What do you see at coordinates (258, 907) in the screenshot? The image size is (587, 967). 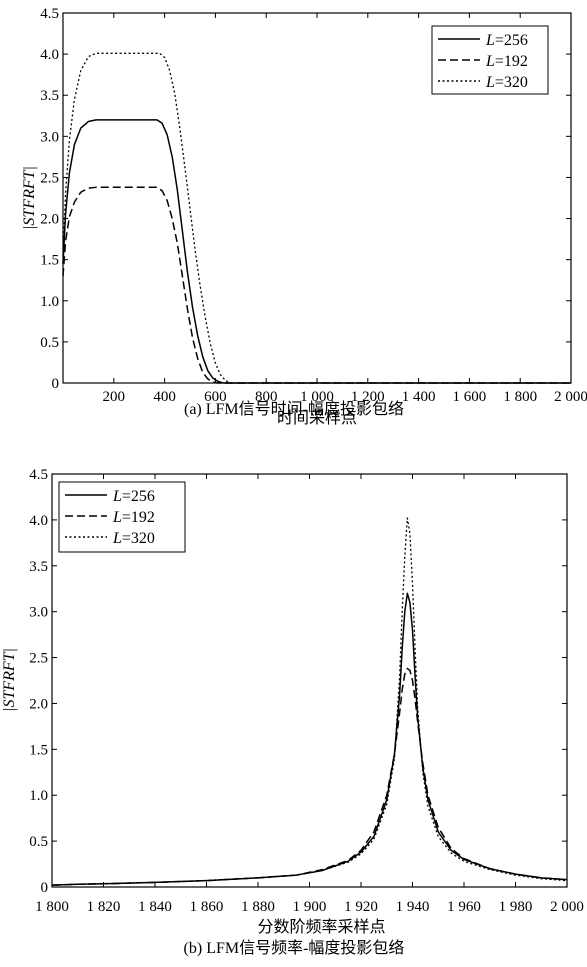 I see `x-tick-label: 1 880` at bounding box center [258, 907].